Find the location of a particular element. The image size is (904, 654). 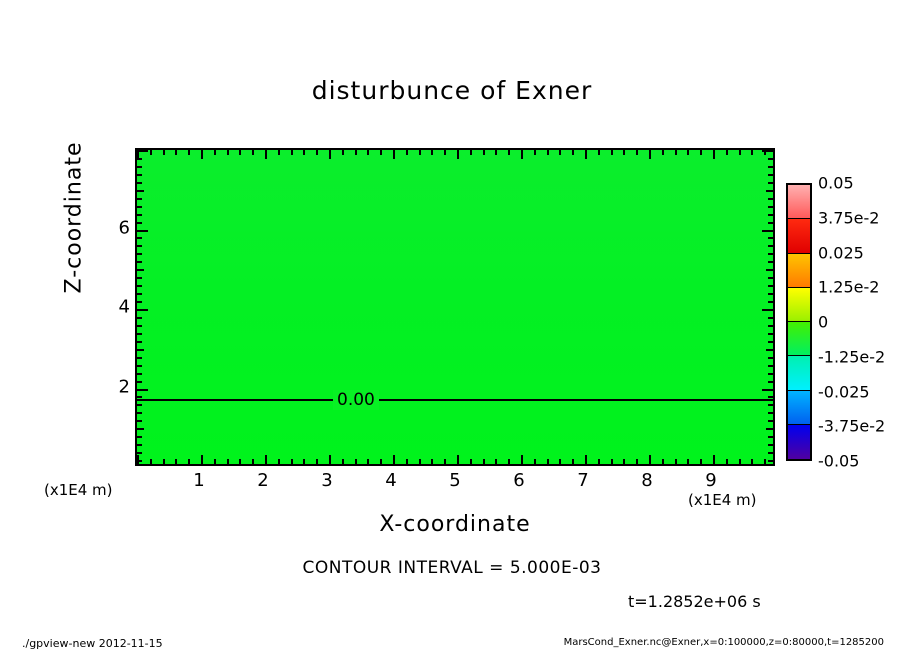

x-axis-tick-label: 3 is located at coordinates (327, 480).